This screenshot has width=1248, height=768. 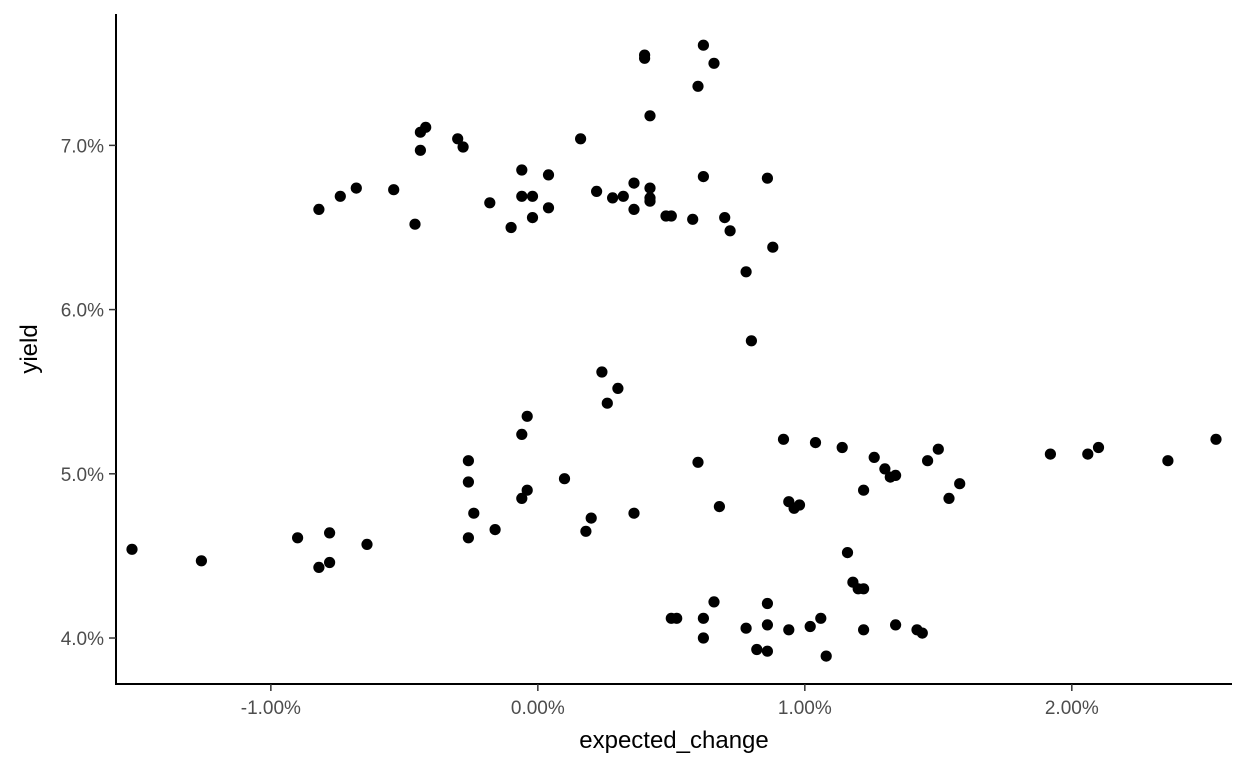 I want to click on y-tick-label: 7.0%, so click(x=82, y=146).